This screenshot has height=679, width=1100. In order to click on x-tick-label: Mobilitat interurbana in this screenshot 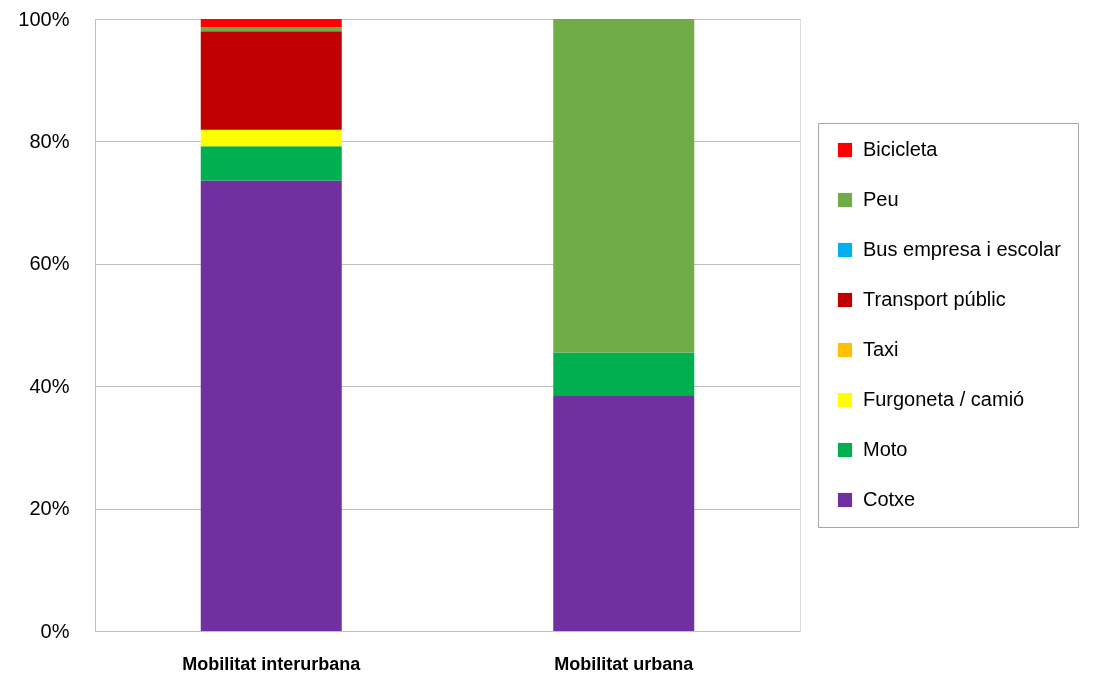, I will do `click(272, 663)`.